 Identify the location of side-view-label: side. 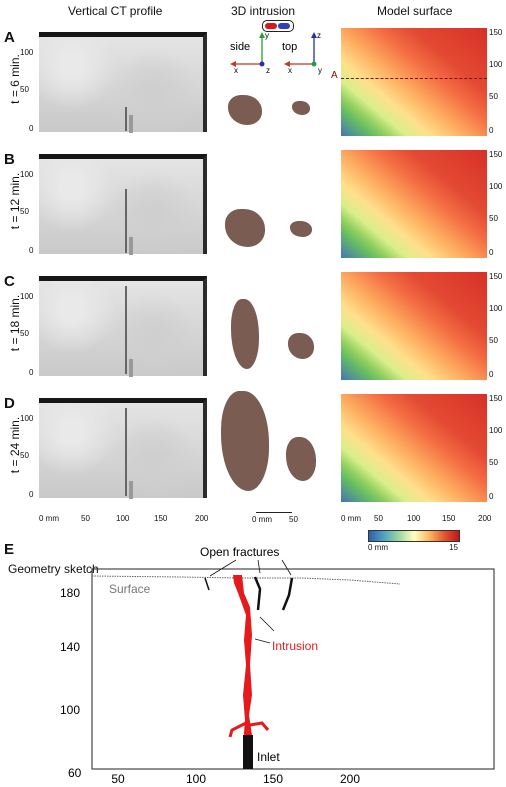
(240, 47).